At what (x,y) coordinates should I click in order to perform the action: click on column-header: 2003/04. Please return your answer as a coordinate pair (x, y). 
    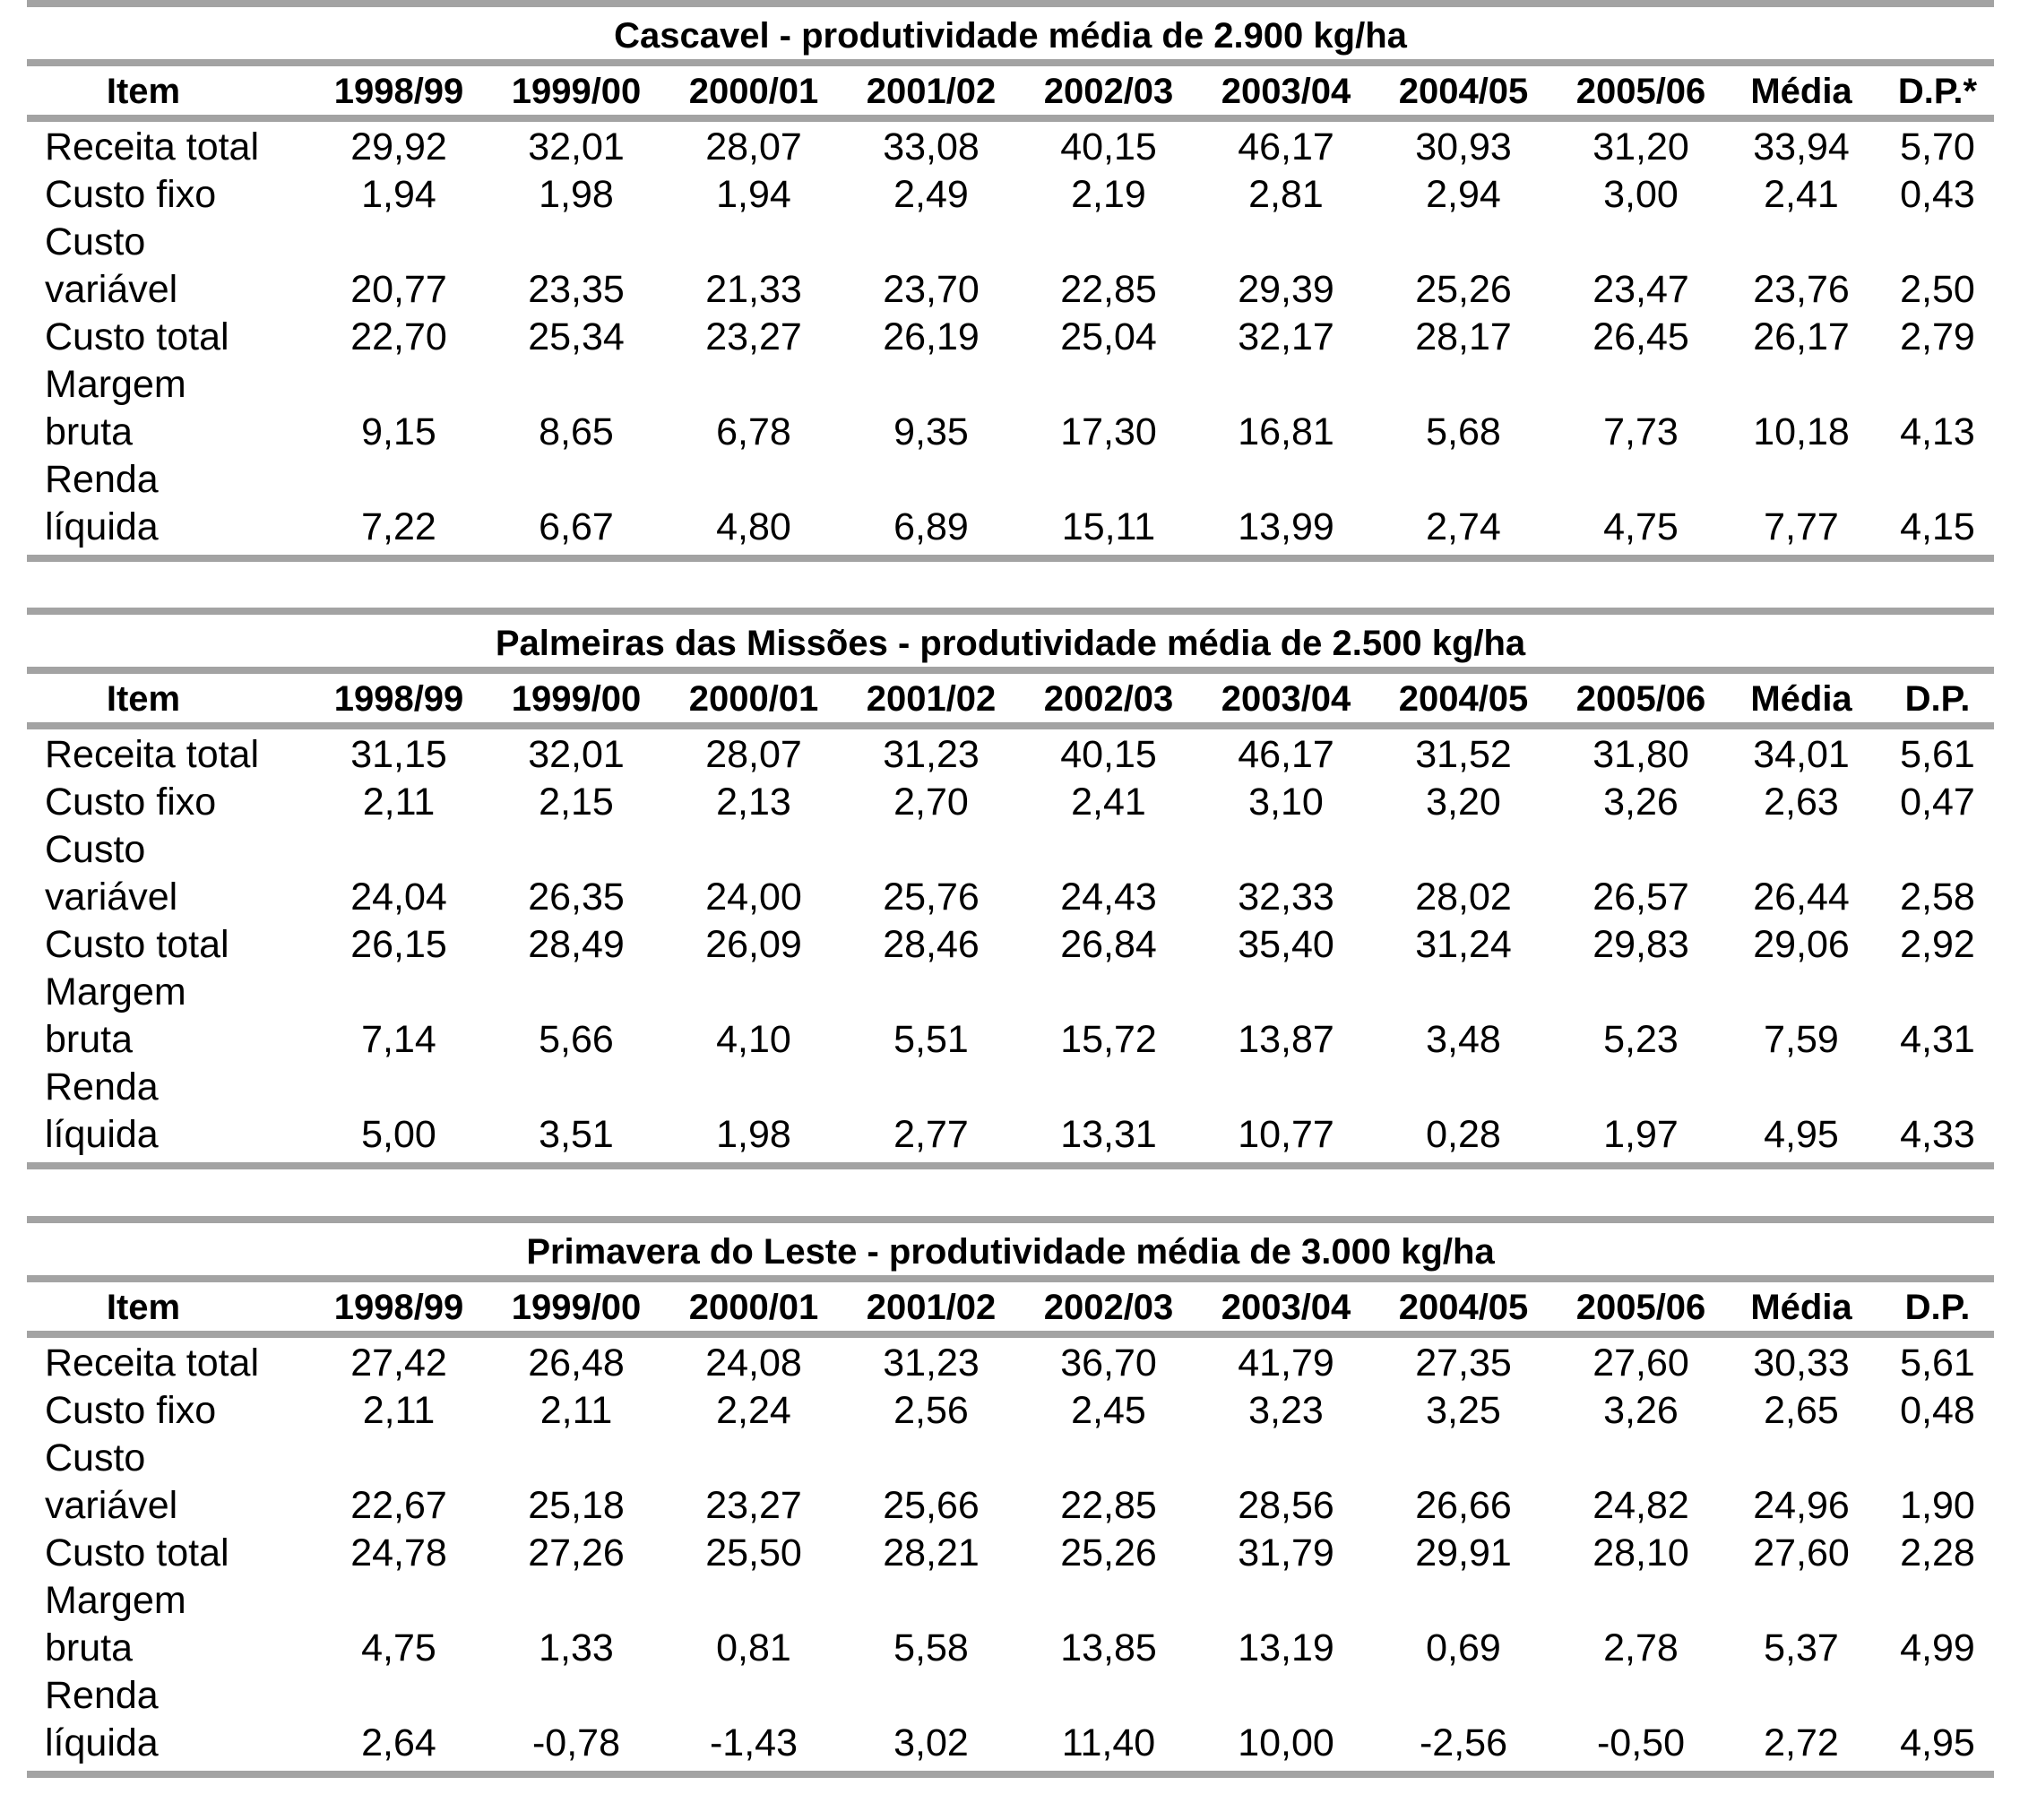
    Looking at the image, I should click on (1286, 1307).